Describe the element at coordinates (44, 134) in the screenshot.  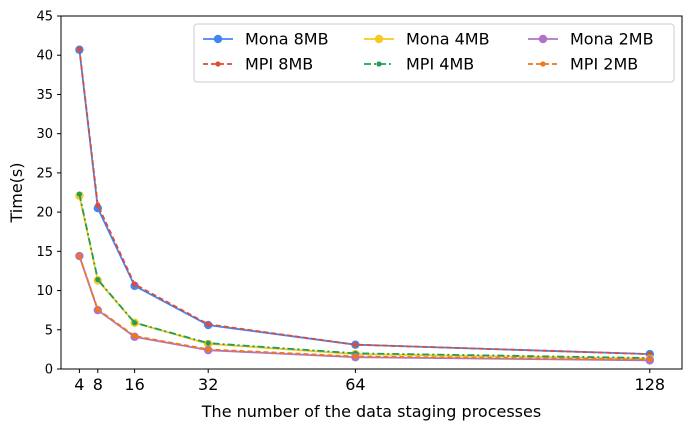
I see `y-tick-label-6: 30` at that location.